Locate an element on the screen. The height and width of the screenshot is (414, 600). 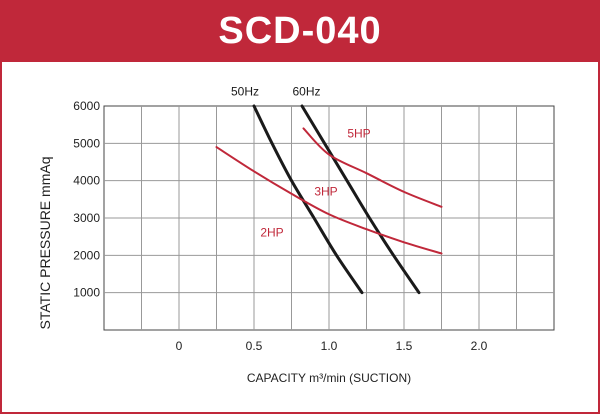
x-axis-label: CAPACITY m³/min (SUCTION) is located at coordinates (329, 378).